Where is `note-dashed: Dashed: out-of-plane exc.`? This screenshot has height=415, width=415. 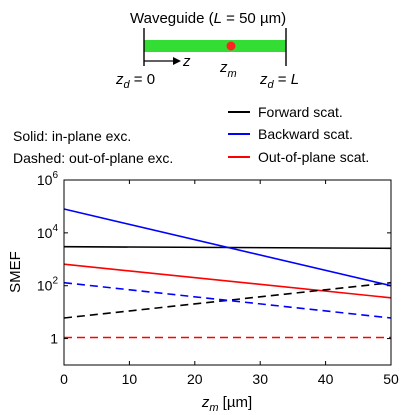 note-dashed: Dashed: out-of-plane exc. is located at coordinates (93, 158).